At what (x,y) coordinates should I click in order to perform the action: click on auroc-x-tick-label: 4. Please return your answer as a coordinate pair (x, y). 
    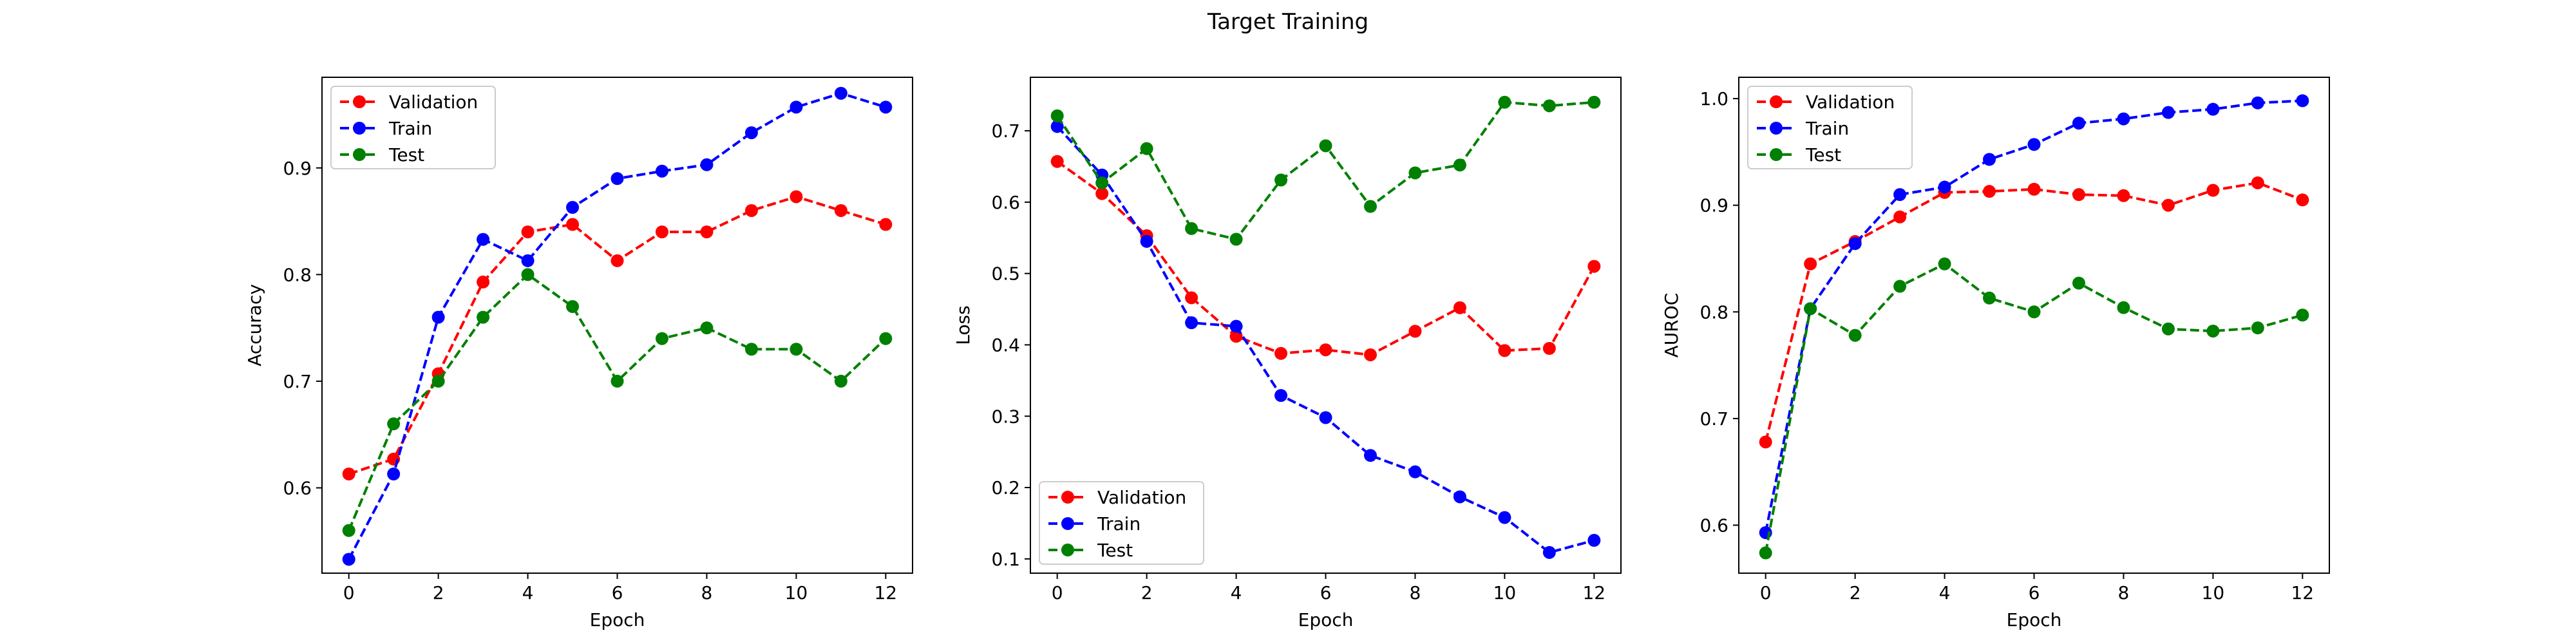
    Looking at the image, I should click on (1945, 592).